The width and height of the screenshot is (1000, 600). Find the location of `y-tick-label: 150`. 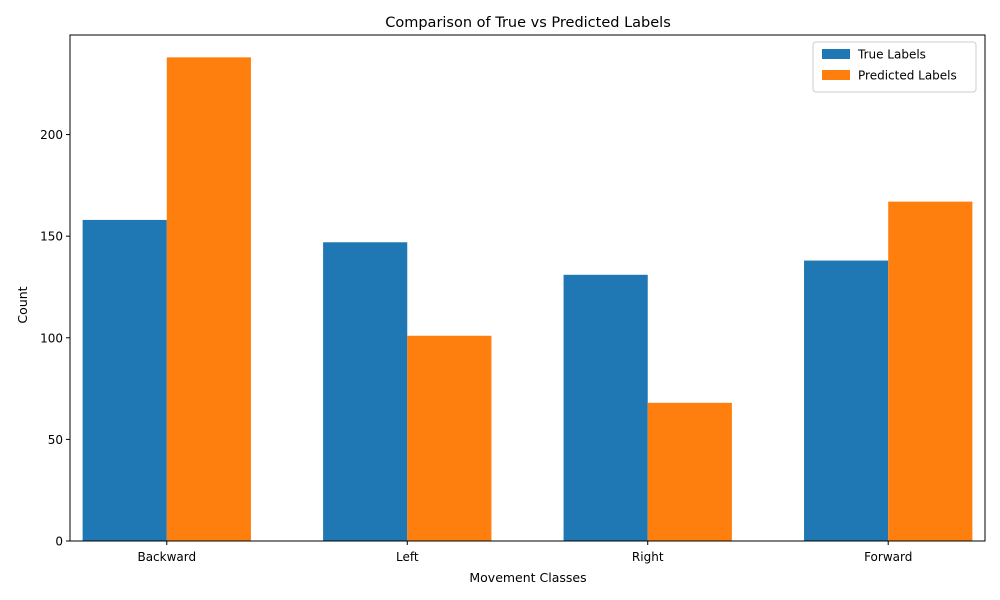

y-tick-label: 150 is located at coordinates (51, 237).